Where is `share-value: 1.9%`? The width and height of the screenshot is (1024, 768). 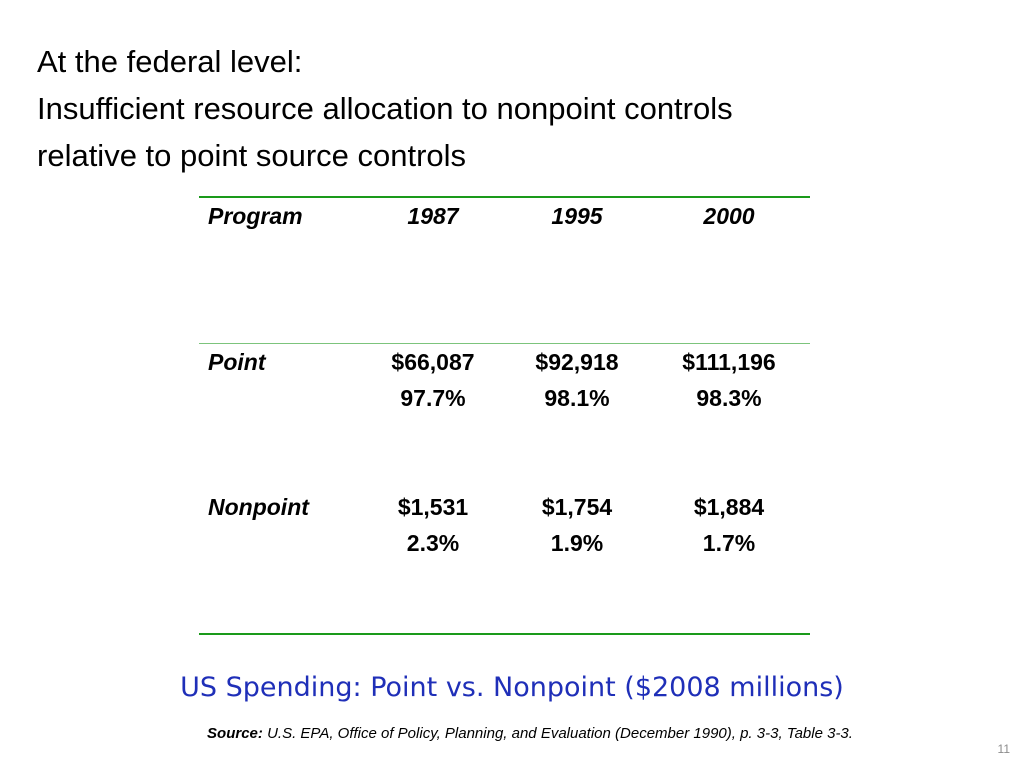 share-value: 1.9% is located at coordinates (577, 543).